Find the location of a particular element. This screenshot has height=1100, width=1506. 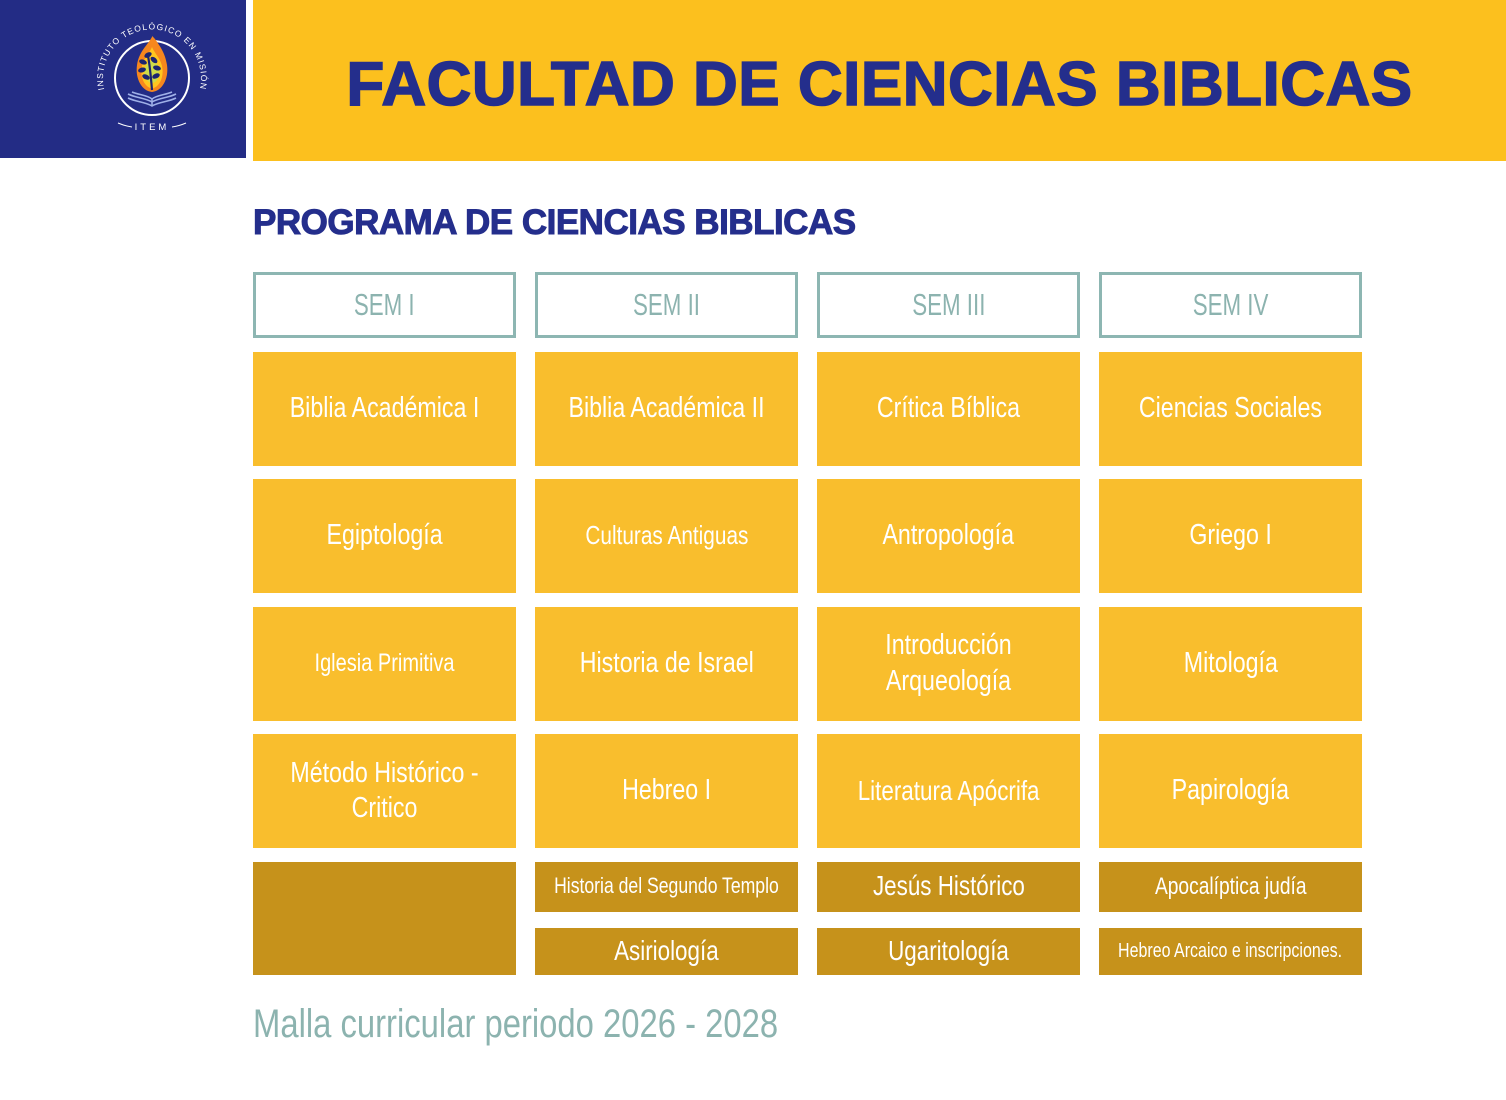

course-card: Crítica Bíblica is located at coordinates (948, 408).